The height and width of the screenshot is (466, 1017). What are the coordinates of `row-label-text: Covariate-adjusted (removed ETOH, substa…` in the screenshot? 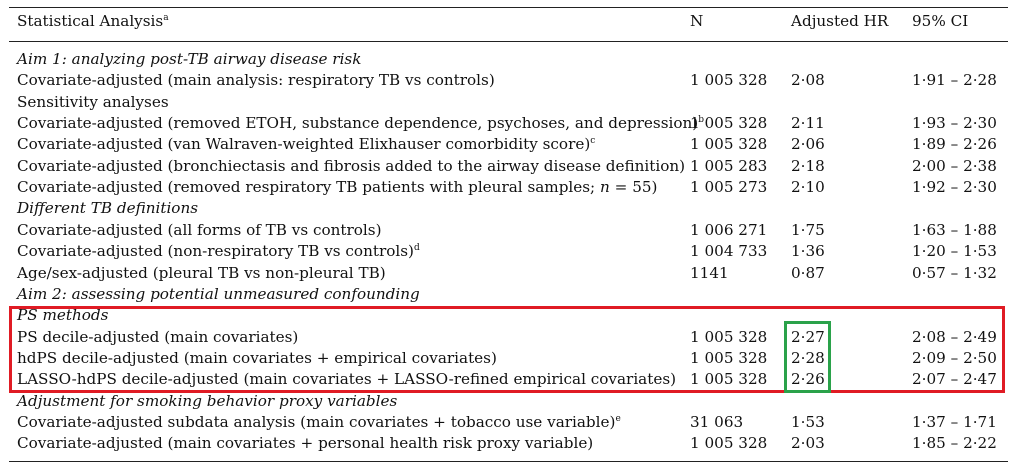 It's located at (358, 123).